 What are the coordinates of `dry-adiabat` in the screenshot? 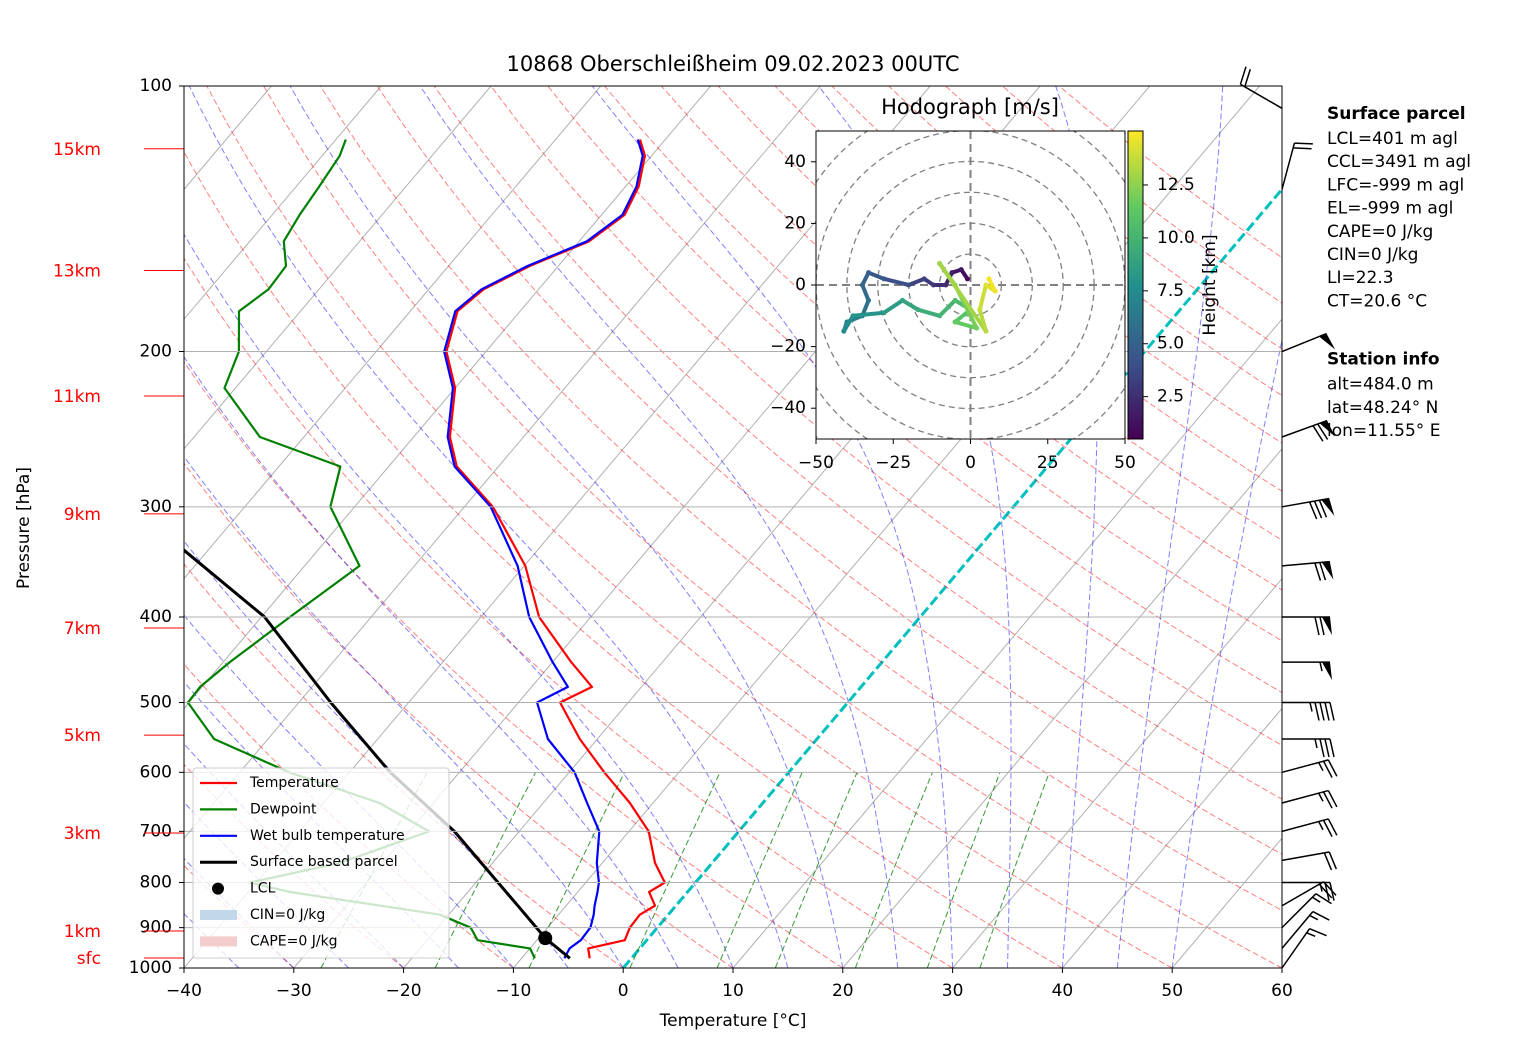 It's located at (1028, 289).